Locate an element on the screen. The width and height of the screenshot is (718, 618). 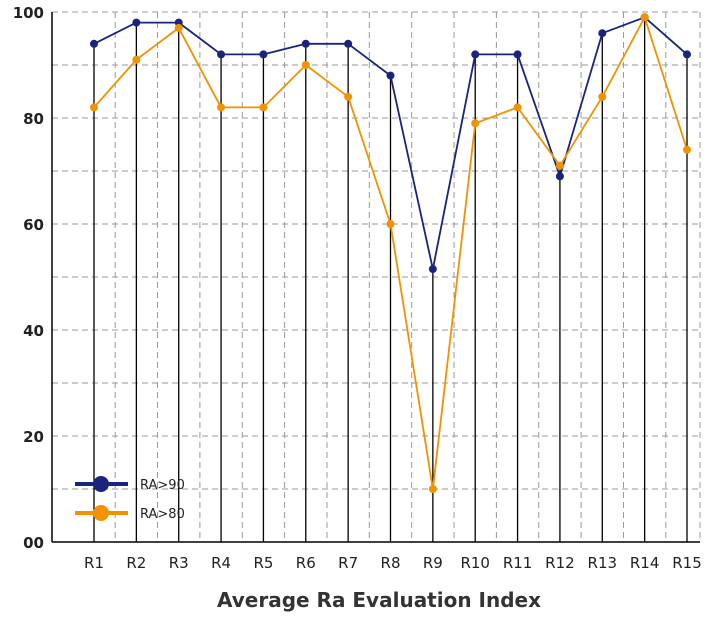
x-tick-label: R2 is located at coordinates (136, 563).